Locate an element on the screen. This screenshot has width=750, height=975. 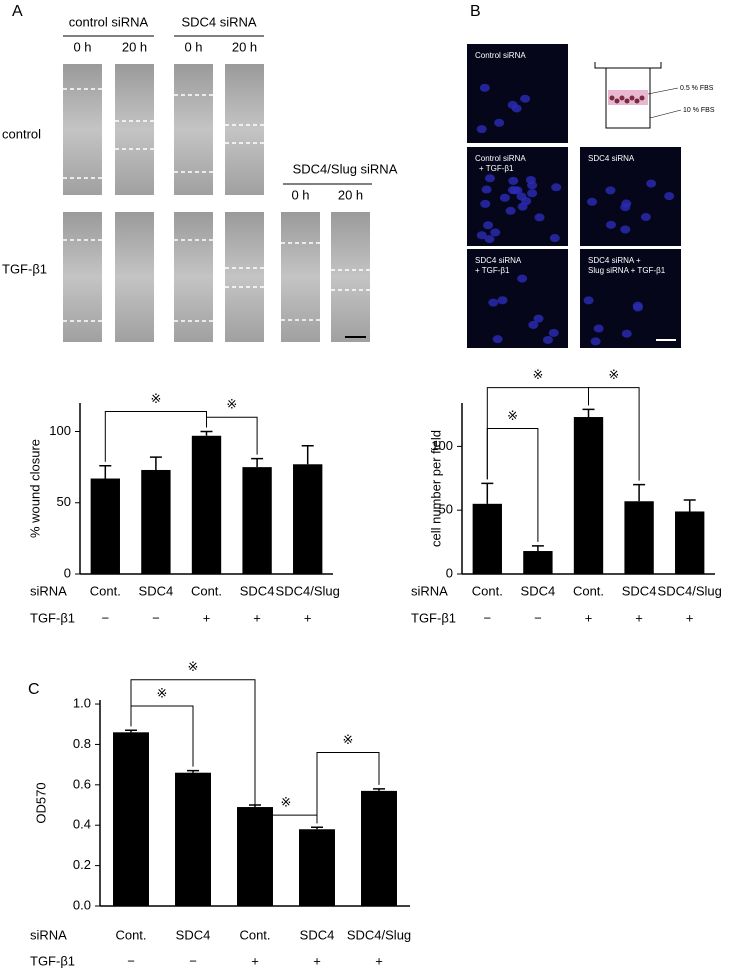
group-header: SDC4 siRNA is located at coordinates (218, 21).